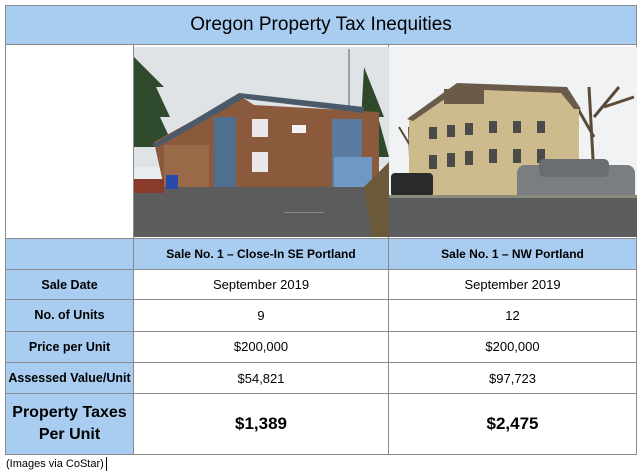 This screenshot has height=474, width=641. Describe the element at coordinates (69, 284) in the screenshot. I see `row-label-sale-date: Sale Date` at that location.